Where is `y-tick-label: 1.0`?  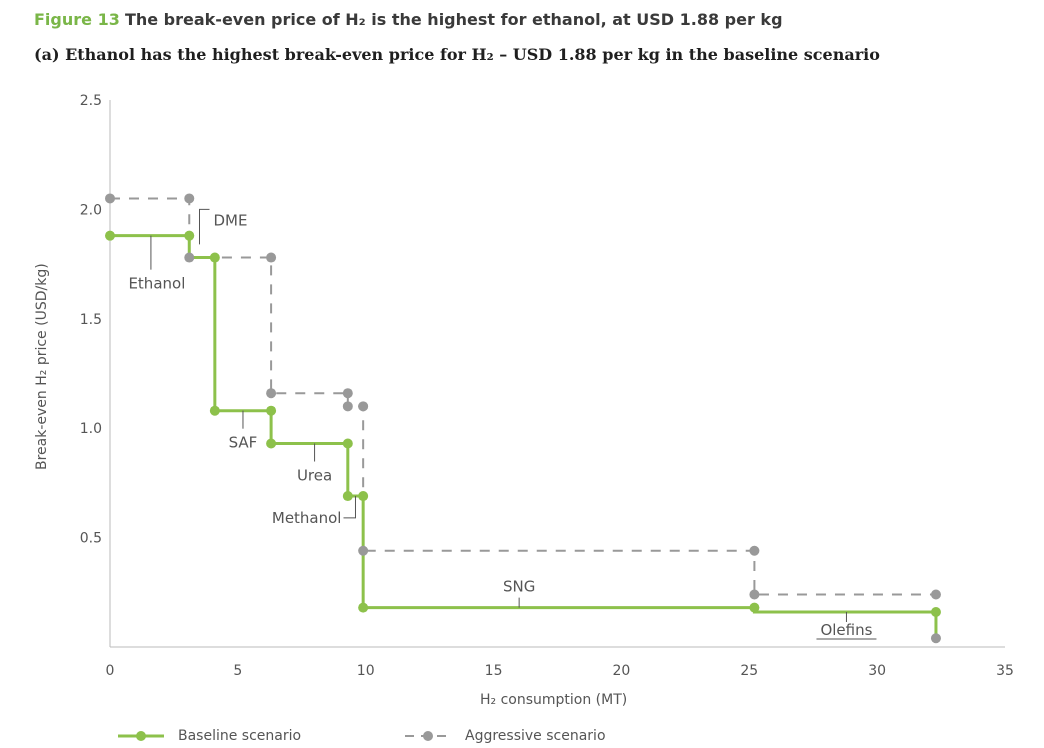 y-tick-label: 1.0 is located at coordinates (91, 429).